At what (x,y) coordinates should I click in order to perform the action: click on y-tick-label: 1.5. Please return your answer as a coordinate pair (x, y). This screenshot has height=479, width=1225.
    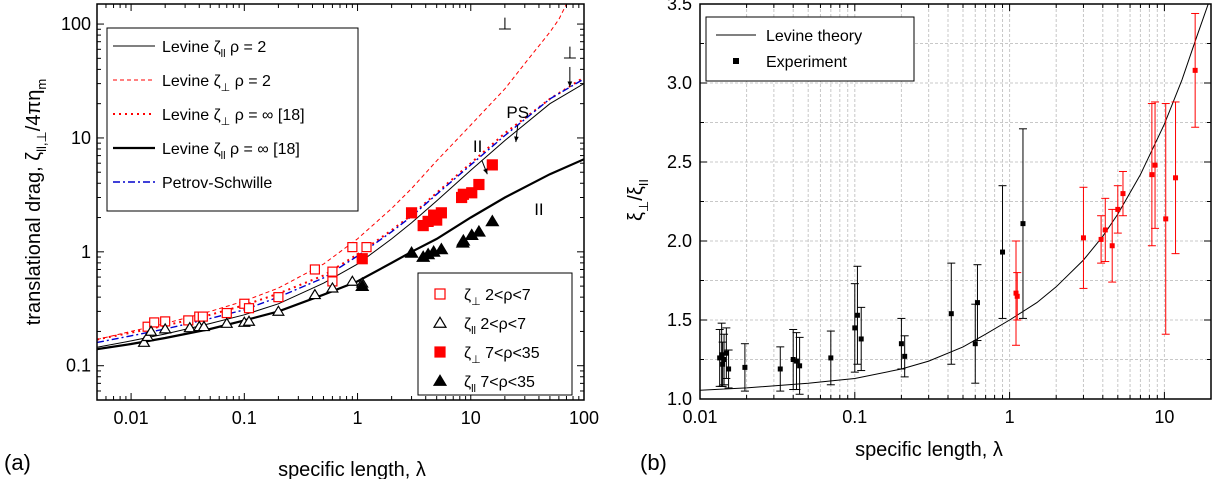
    Looking at the image, I should click on (679, 320).